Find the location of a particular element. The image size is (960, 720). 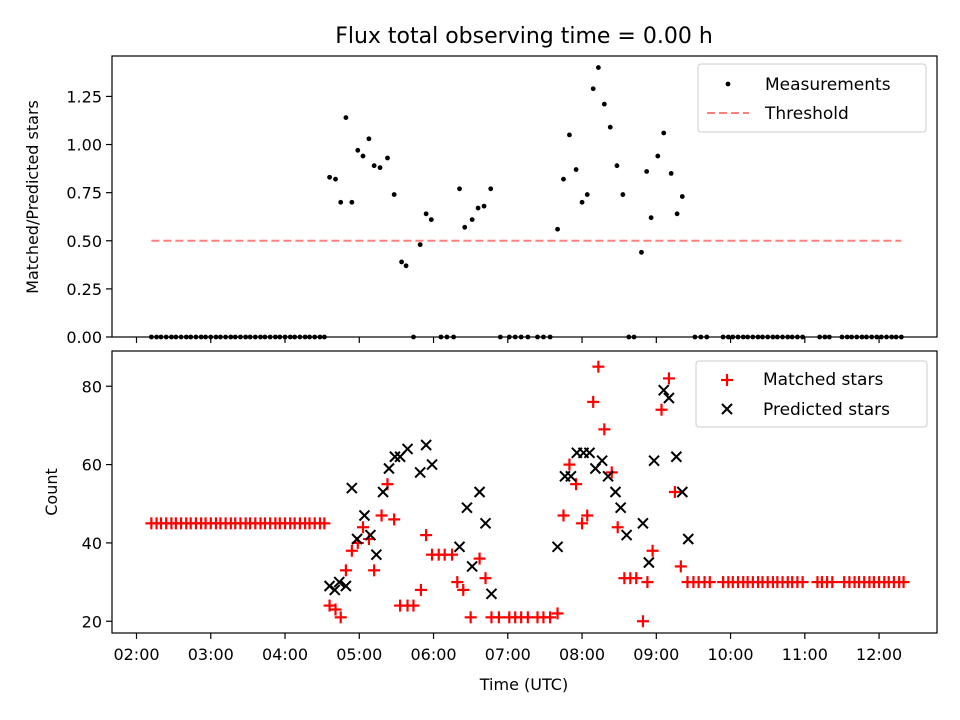

x-tick-label: 02:00 is located at coordinates (136, 654).